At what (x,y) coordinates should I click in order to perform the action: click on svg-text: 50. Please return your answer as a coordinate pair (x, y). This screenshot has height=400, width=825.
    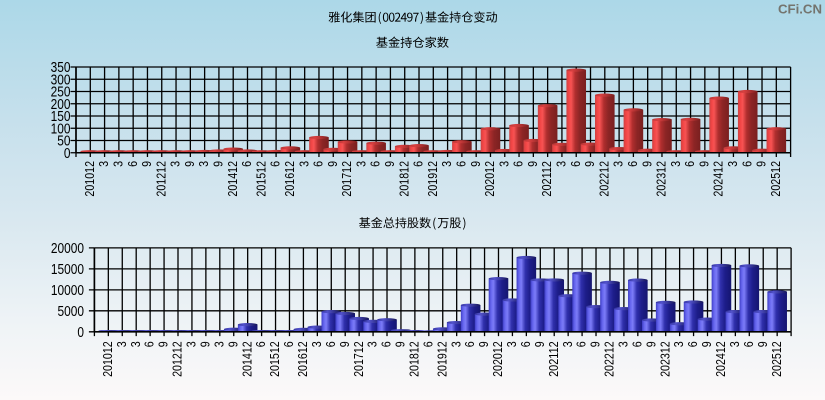
    Looking at the image, I should click on (63, 142).